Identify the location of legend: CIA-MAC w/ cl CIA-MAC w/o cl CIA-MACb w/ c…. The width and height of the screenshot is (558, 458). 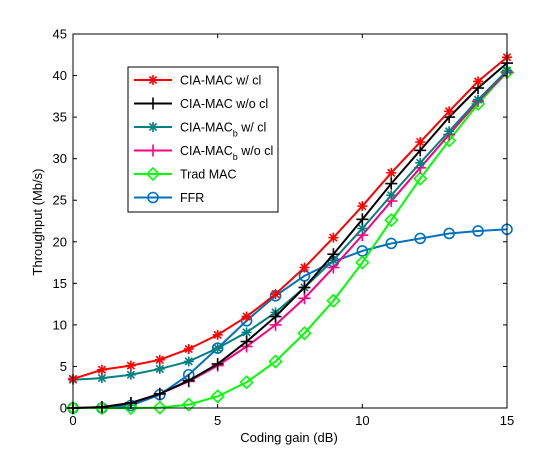
(203, 139).